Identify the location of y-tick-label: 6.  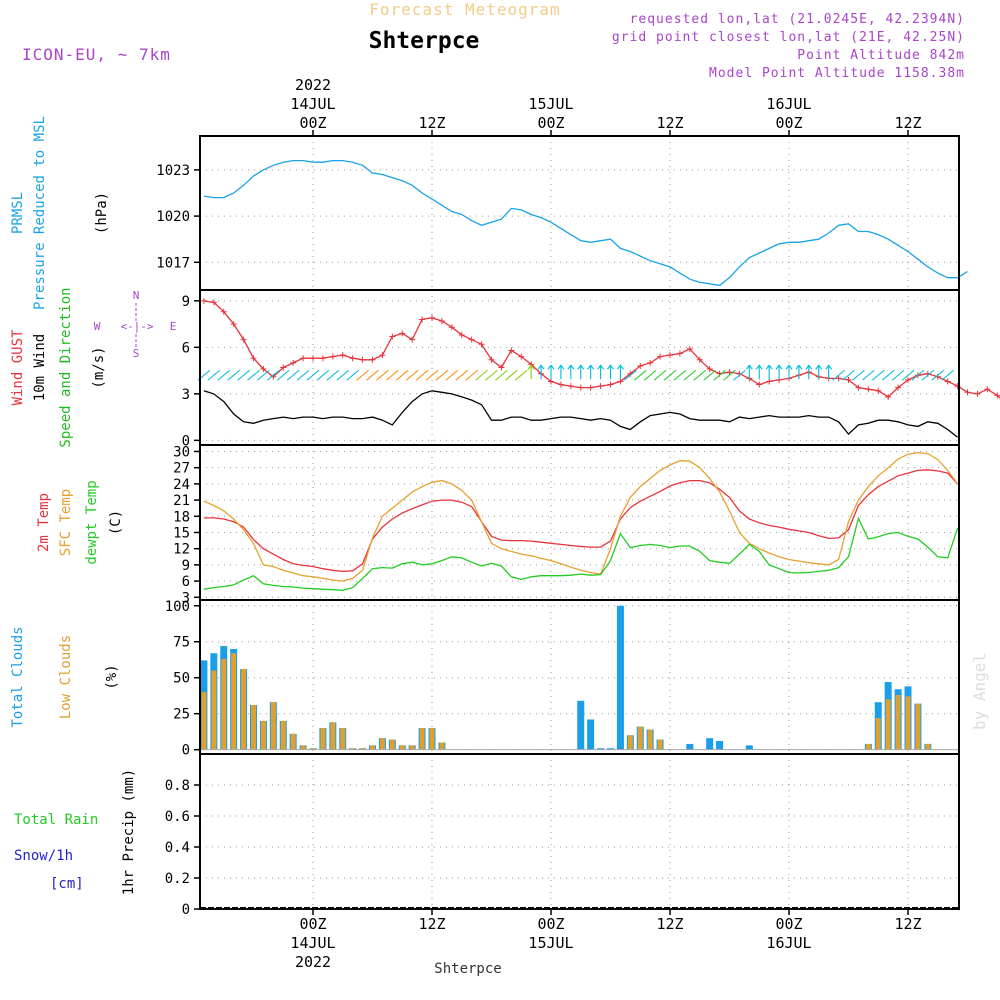
(186, 582).